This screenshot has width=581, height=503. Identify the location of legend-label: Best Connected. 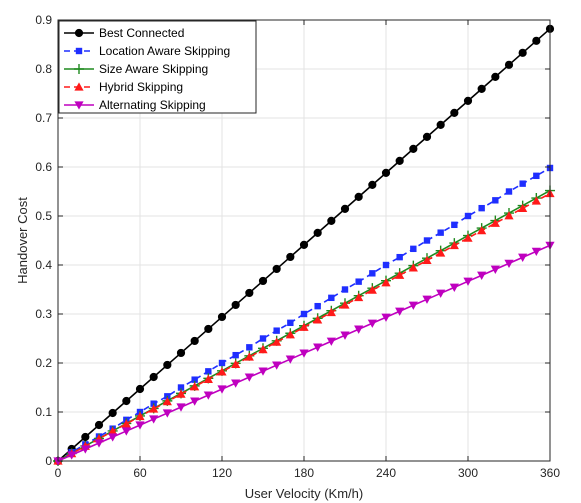
(141, 33).